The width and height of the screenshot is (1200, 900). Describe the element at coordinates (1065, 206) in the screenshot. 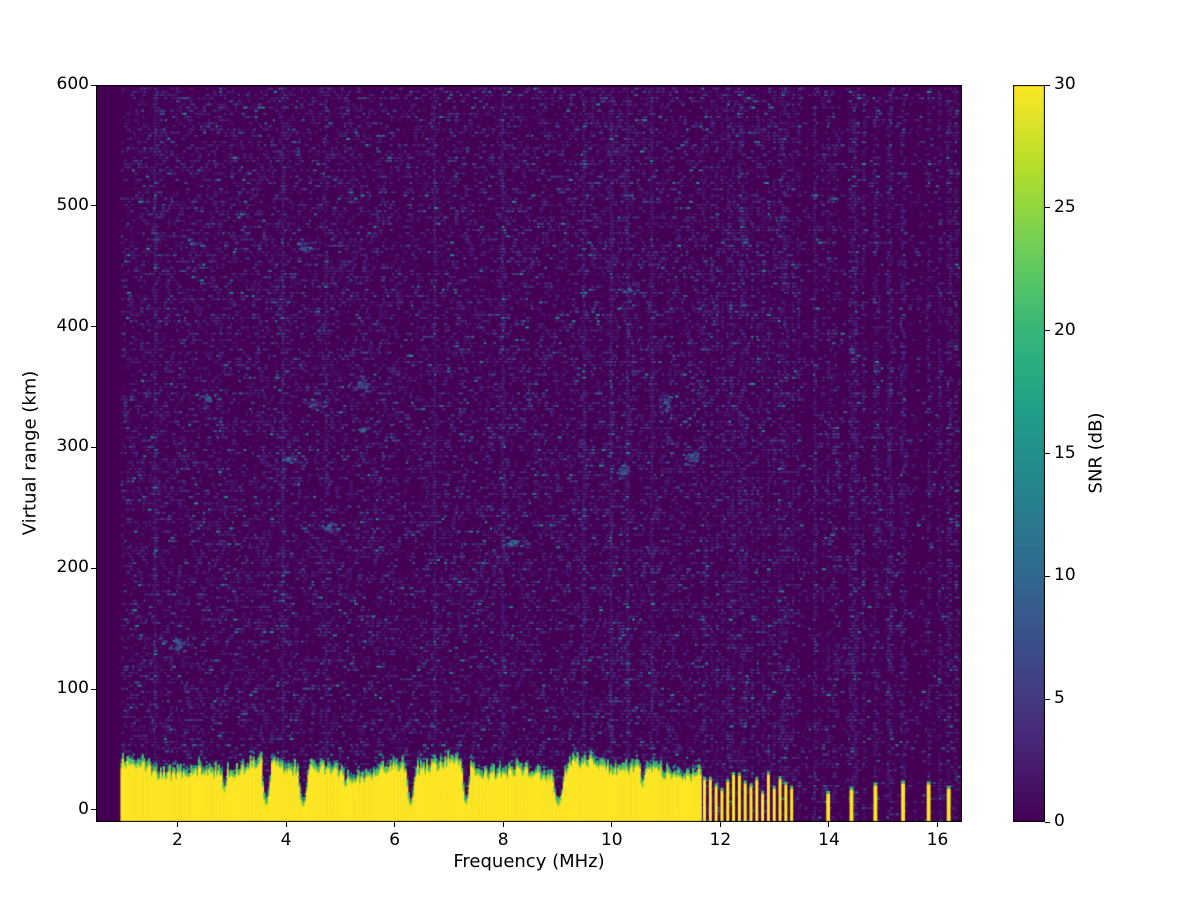

I see `colorbar-tick-label: 25` at that location.